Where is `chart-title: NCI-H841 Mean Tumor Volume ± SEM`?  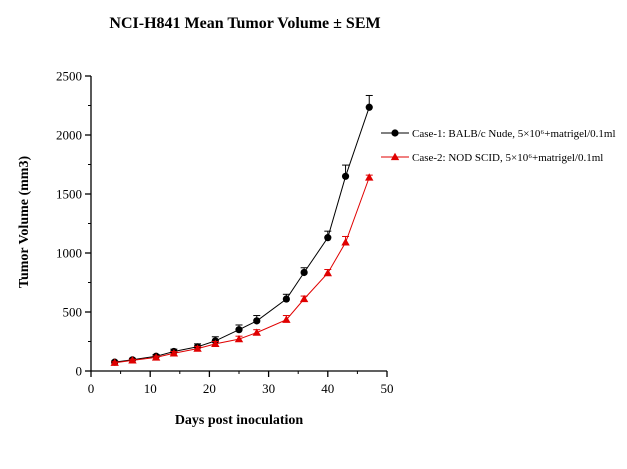 chart-title: NCI-H841 Mean Tumor Volume ± SEM is located at coordinates (244, 23).